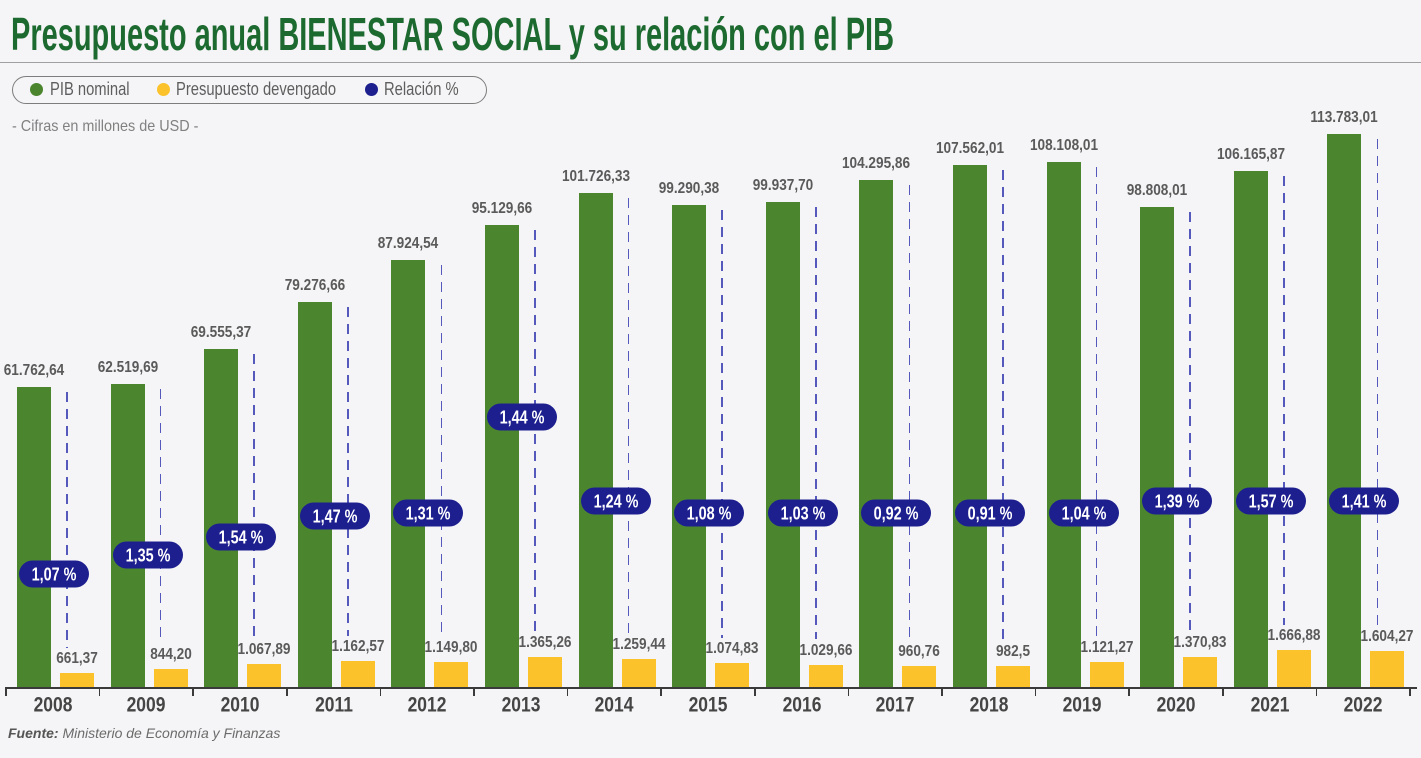  What do you see at coordinates (502, 209) in the screenshot?
I see `value-label-pib-nominal: 95.129,66` at bounding box center [502, 209].